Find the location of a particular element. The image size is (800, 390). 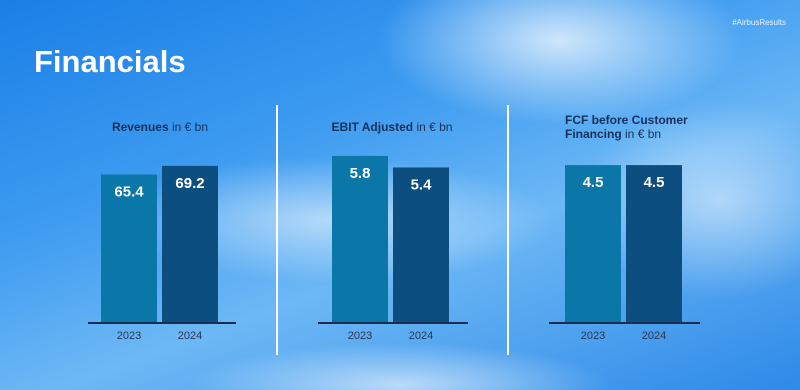

chart-title: Revenues in € bn is located at coordinates (160, 127).